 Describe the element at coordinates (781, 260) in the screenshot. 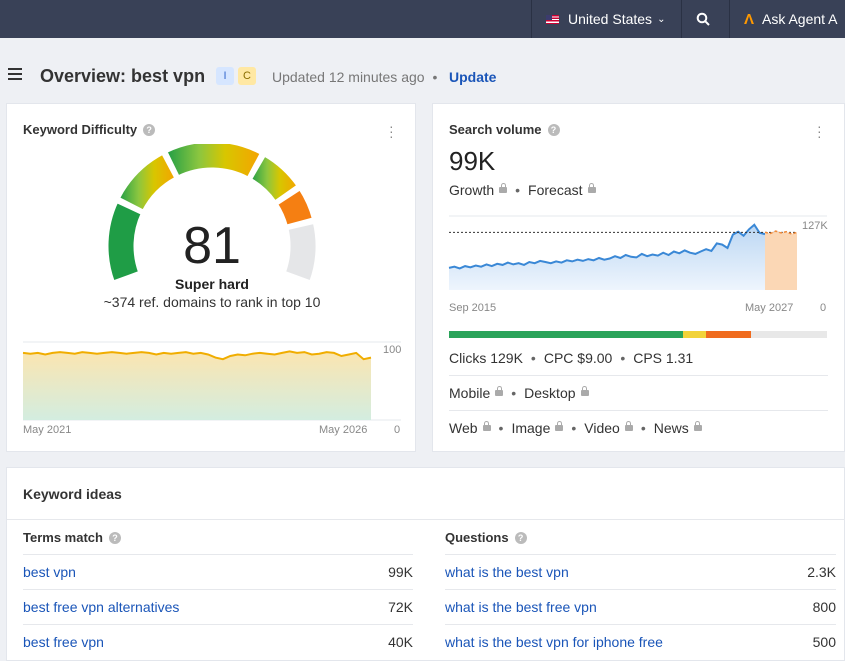

I see `forecast-area` at that location.